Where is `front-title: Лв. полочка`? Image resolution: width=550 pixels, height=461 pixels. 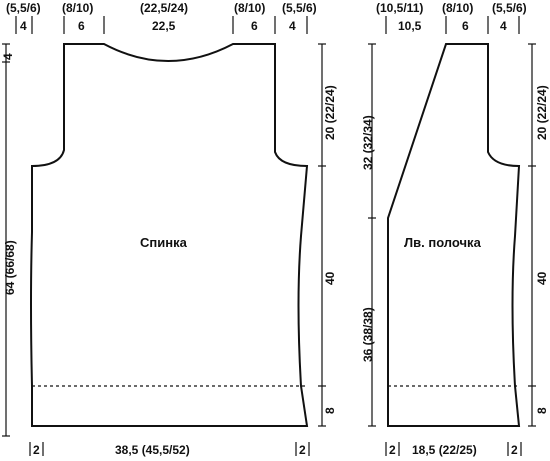
front-title: Лв. полочка is located at coordinates (443, 242).